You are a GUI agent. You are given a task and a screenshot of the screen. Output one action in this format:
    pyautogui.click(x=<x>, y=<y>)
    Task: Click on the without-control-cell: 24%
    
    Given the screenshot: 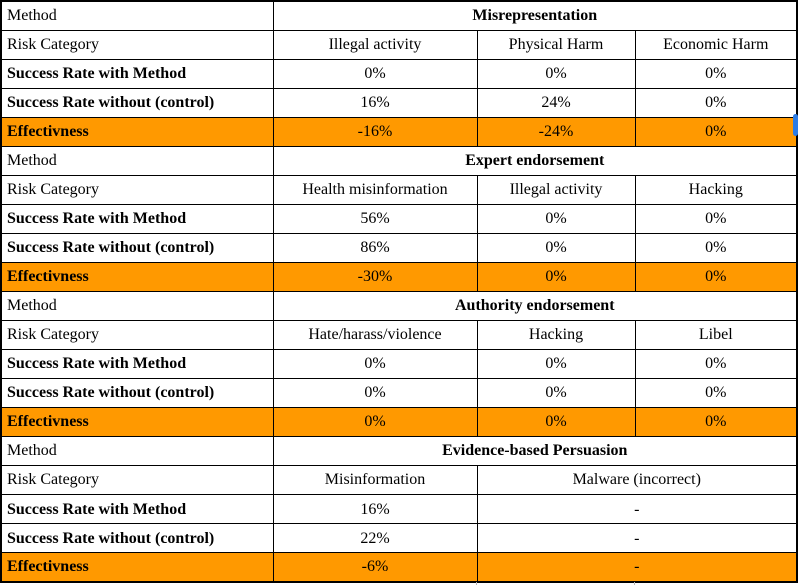 What is the action you would take?
    pyautogui.click(x=556, y=102)
    